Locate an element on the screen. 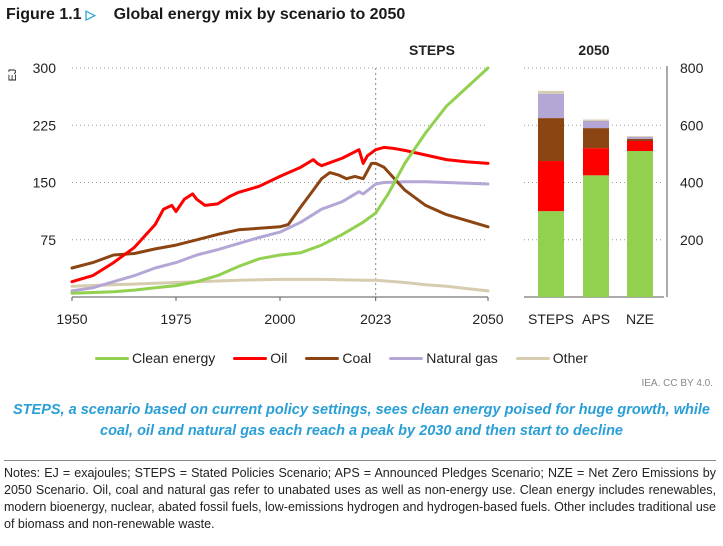 The image size is (723, 546). legend-item: Oil is located at coordinates (260, 358).